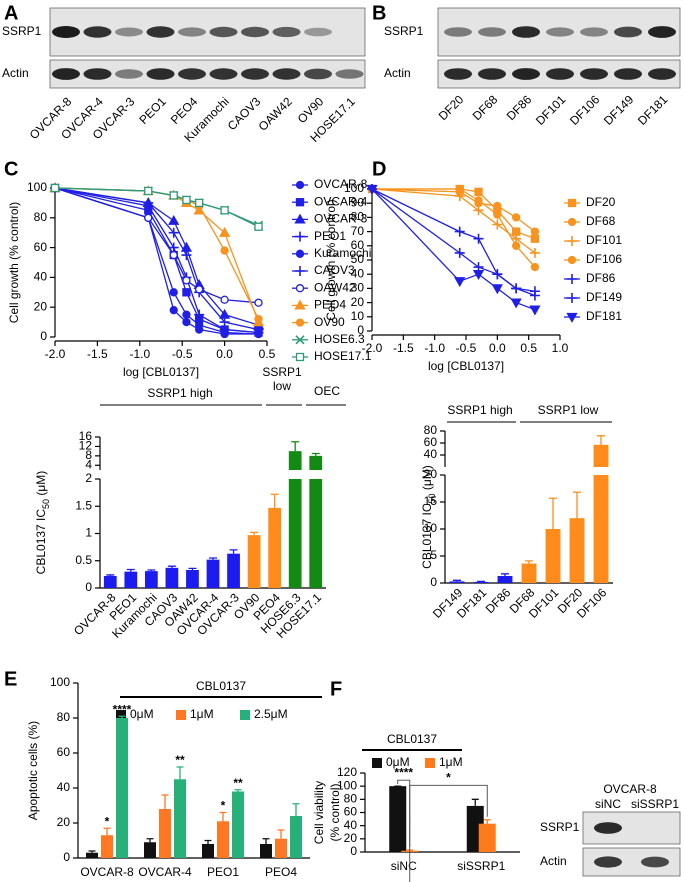  What do you see at coordinates (336, 689) in the screenshot?
I see `panel-letter: F` at bounding box center [336, 689].